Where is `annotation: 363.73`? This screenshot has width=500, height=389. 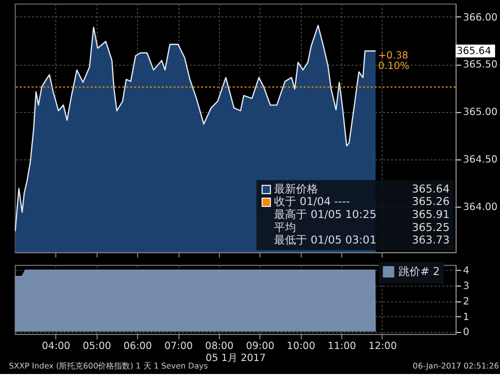
annotation: 363.73 is located at coordinates (431, 240).